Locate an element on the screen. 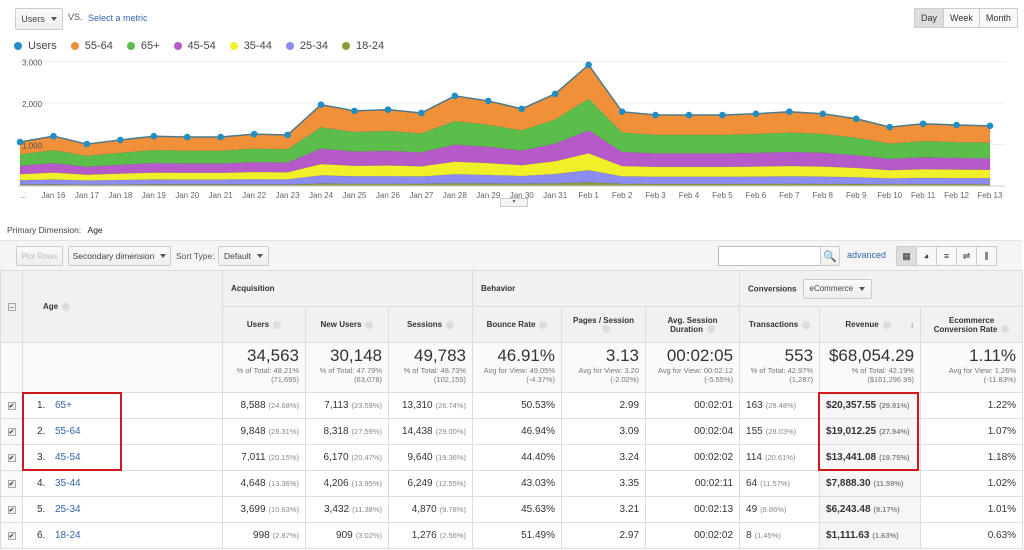  primary-dimension-age: Age is located at coordinates (95, 230).